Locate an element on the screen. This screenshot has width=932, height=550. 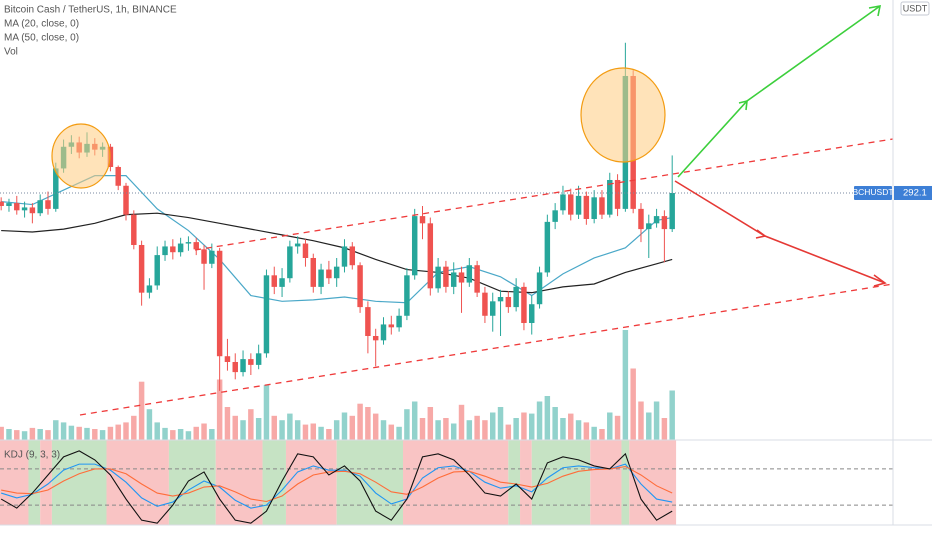
currency-badge is located at coordinates (915, 8).